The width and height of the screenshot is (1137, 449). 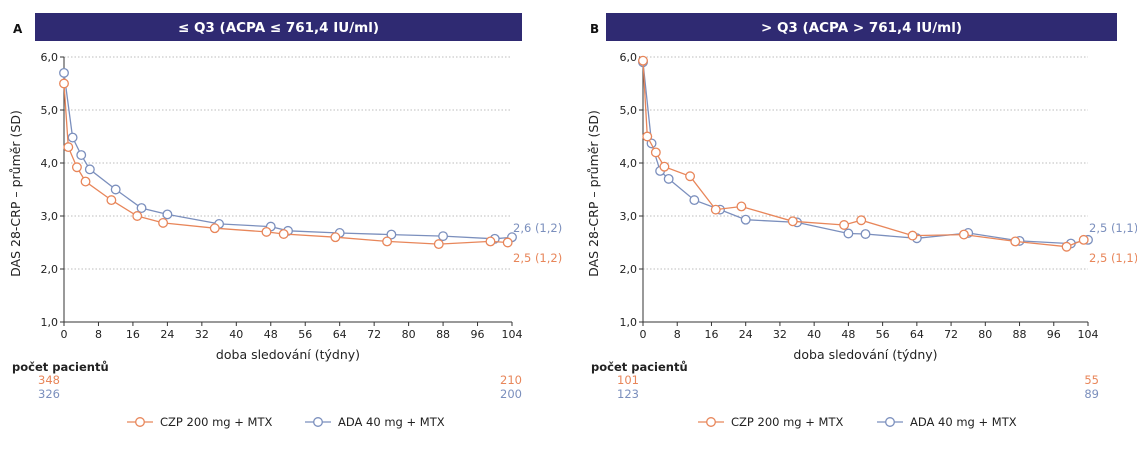 What do you see at coordinates (1054, 334) in the screenshot?
I see `x-tick-label: 96` at bounding box center [1054, 334].